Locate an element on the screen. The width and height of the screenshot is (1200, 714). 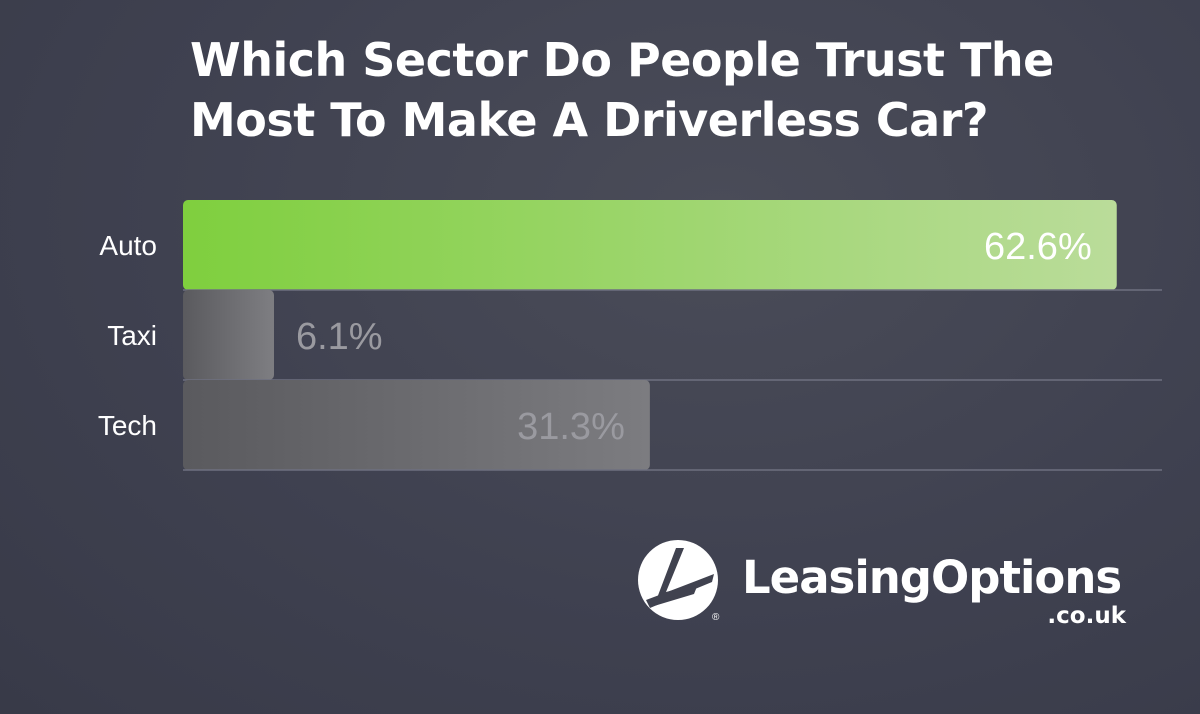
category-label-taxi: Taxi is located at coordinates (132, 335).